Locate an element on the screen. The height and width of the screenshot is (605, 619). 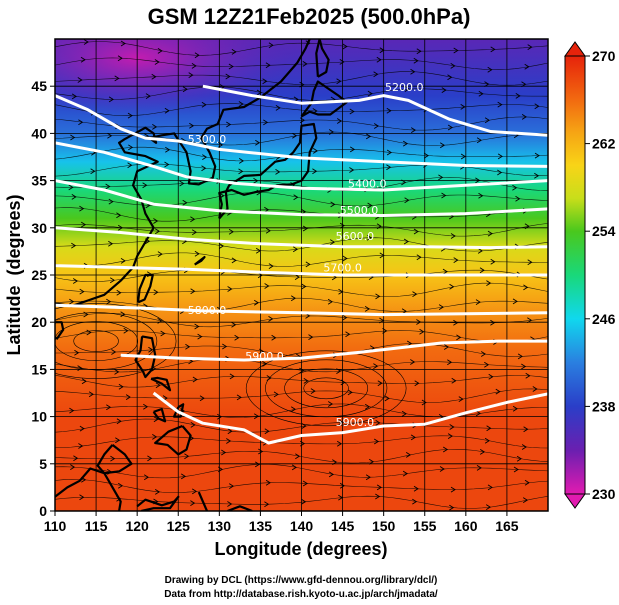
colorbar-tick-label: 246 is located at coordinates (604, 319).